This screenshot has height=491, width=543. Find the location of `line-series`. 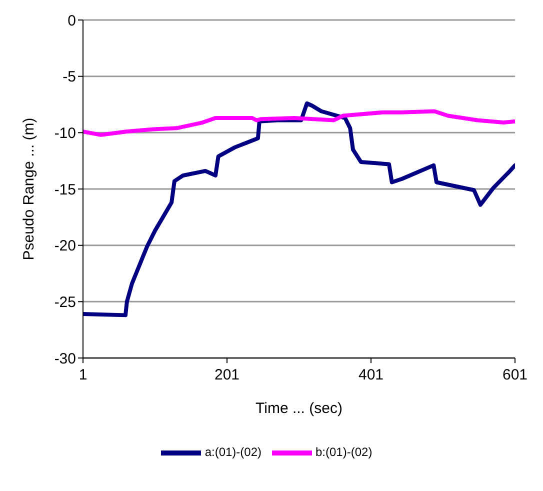

line-series is located at coordinates (299, 123).